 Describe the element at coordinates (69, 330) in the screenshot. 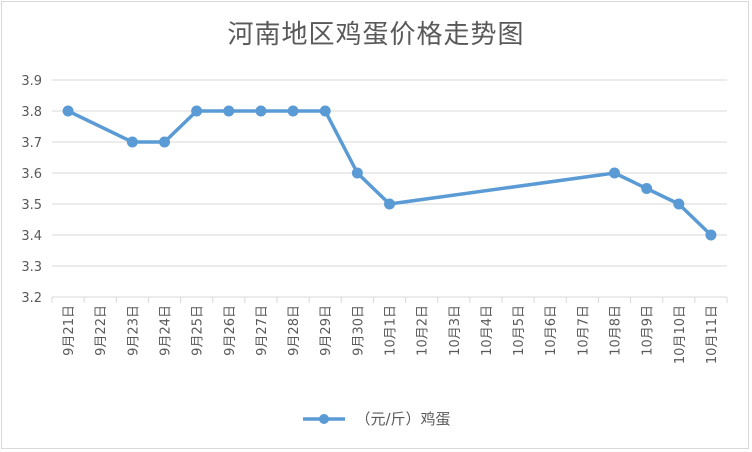

I see `x-tick-label: 9月21日` at that location.